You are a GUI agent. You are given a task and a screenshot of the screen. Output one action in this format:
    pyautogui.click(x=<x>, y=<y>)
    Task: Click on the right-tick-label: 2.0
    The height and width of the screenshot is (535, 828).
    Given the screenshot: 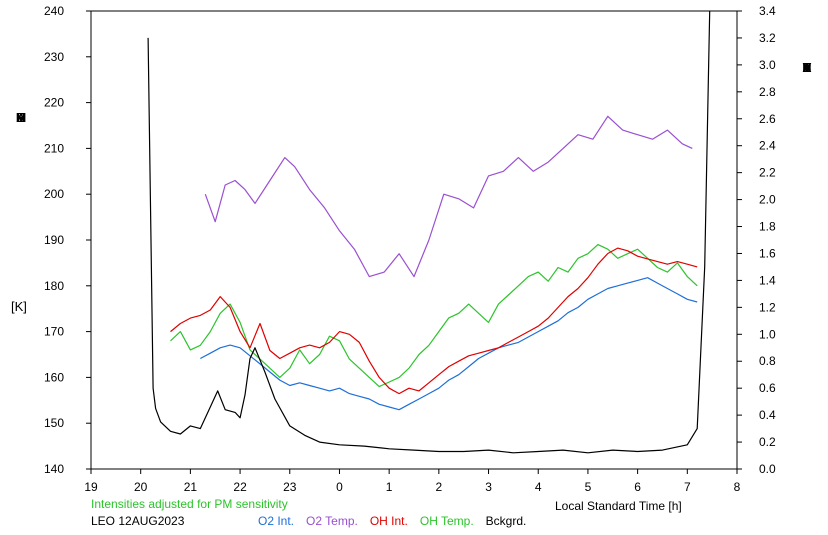 What is the action you would take?
    pyautogui.click(x=767, y=200)
    